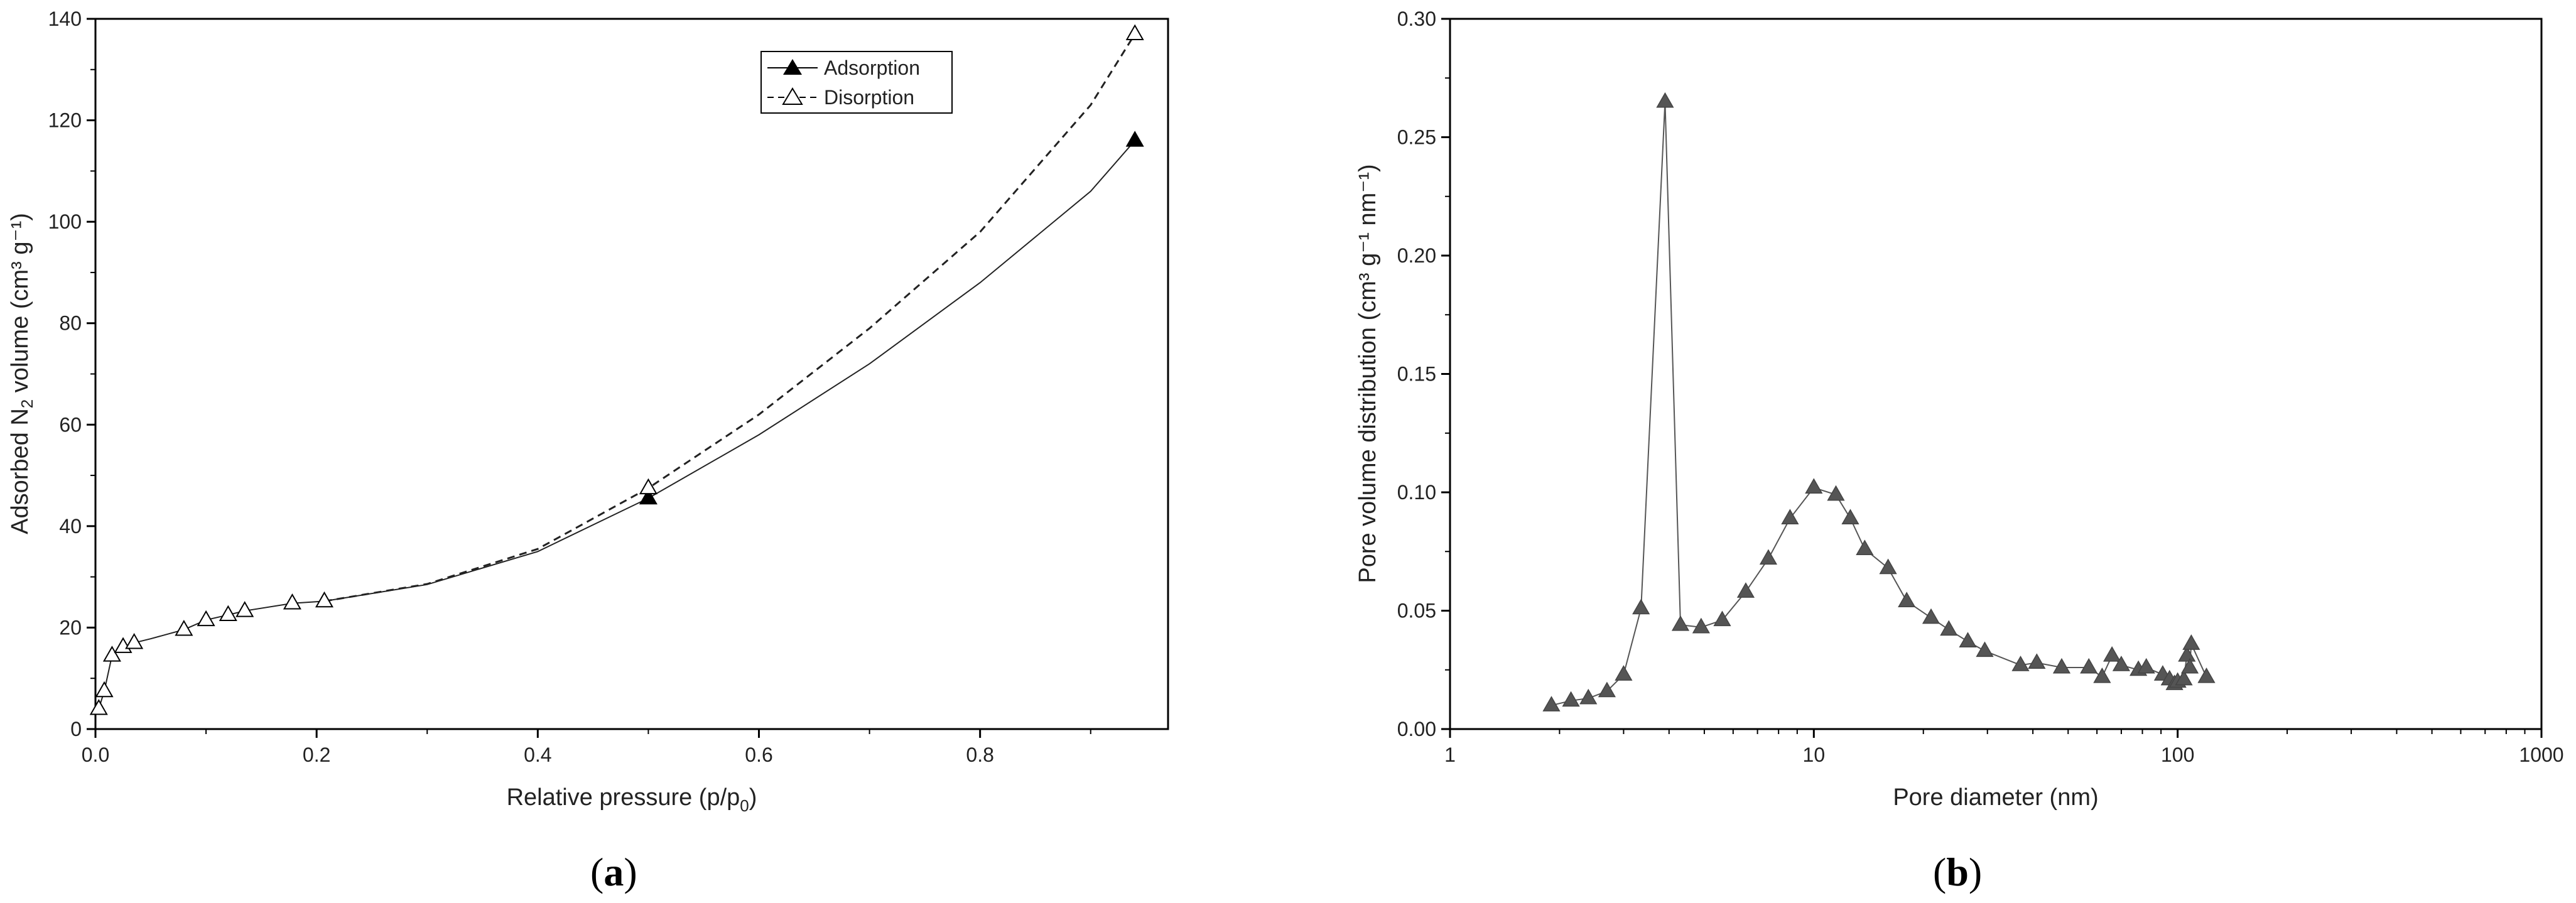 Image resolution: width=2576 pixels, height=903 pixels. What do you see at coordinates (538, 754) in the screenshot?
I see `x-tick-label-a: 0.4` at bounding box center [538, 754].